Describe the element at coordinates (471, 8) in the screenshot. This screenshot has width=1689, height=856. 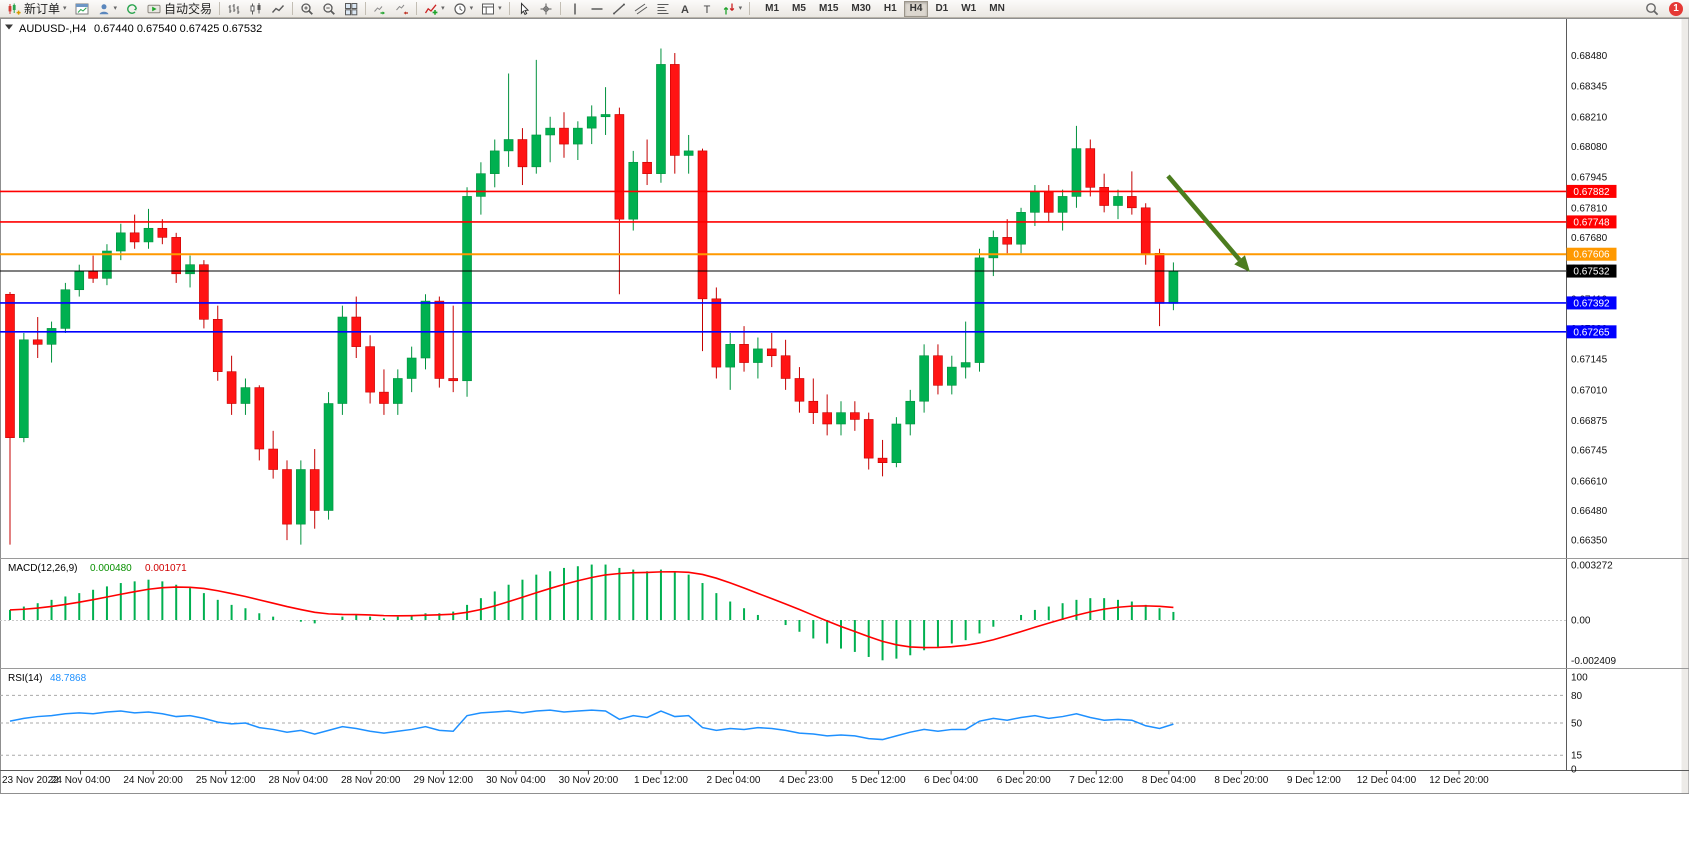
I see `dropdown-caret-icon: ▾` at that location.